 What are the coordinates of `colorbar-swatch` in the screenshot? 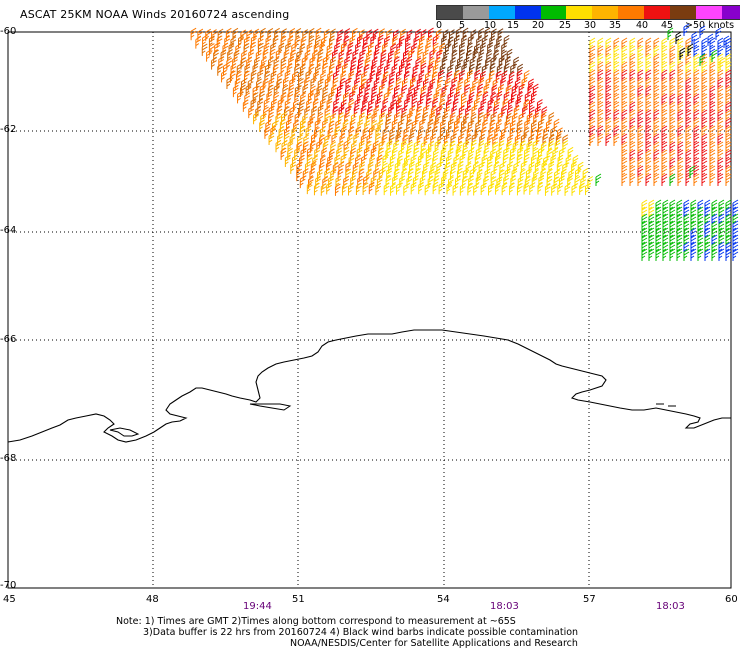 It's located at (501, 12).